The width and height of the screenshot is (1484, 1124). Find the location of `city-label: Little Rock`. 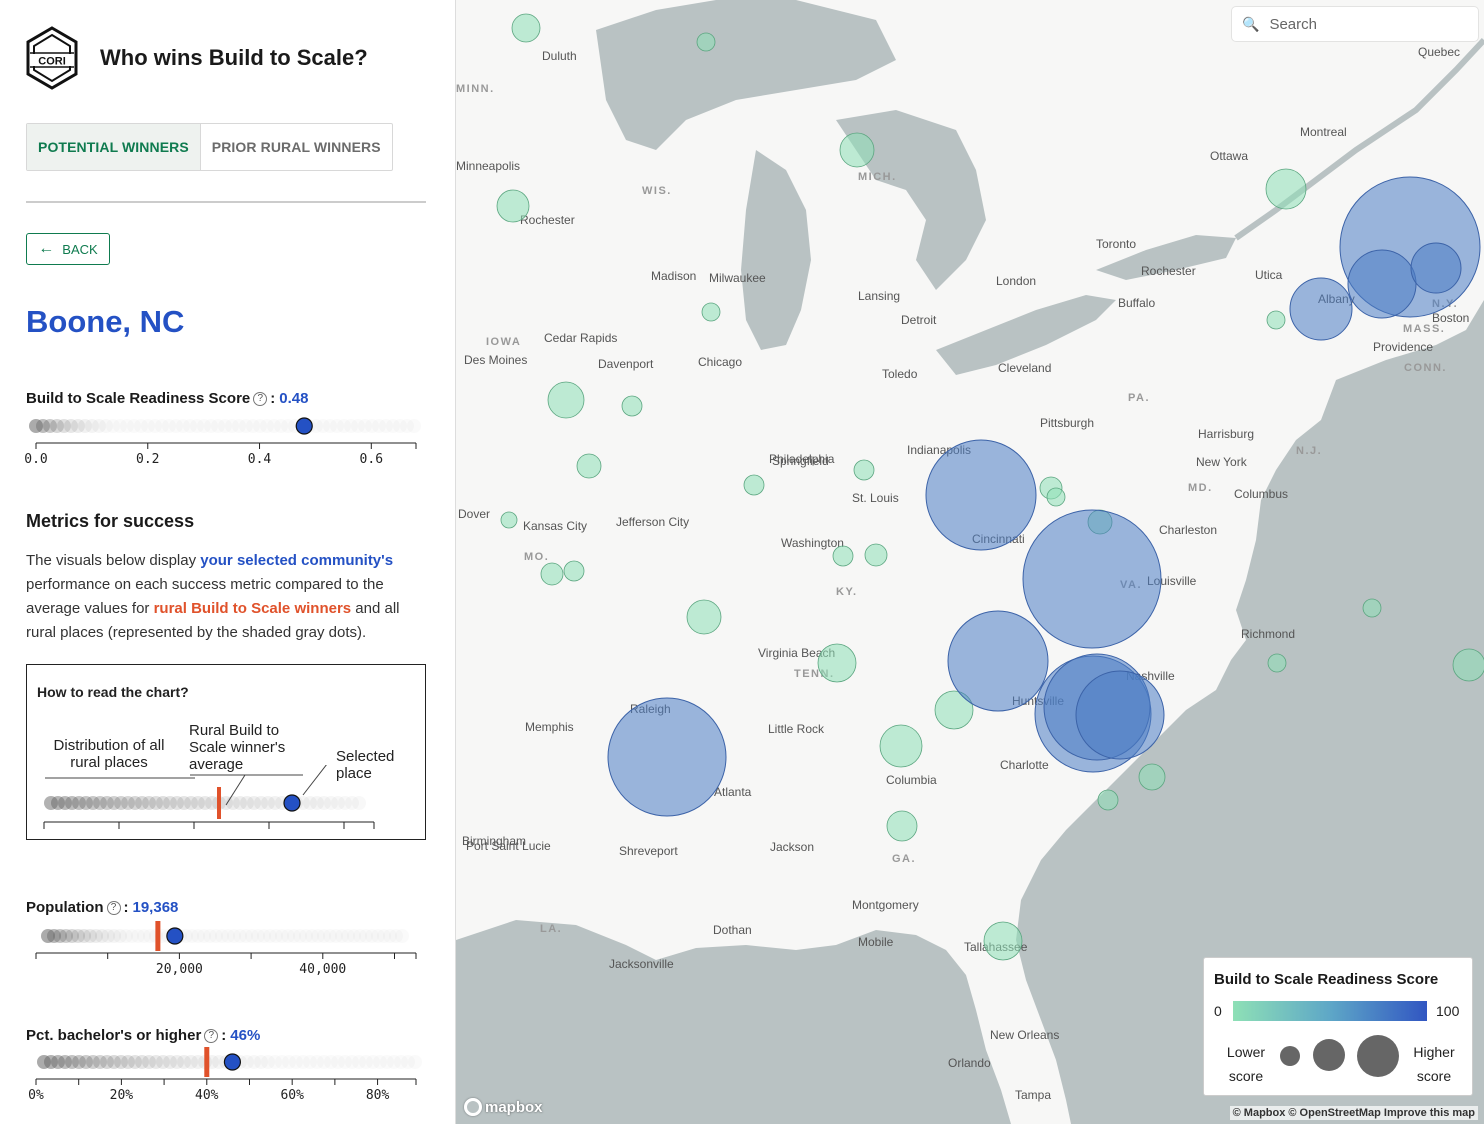

city-label: Little Rock is located at coordinates (796, 729).